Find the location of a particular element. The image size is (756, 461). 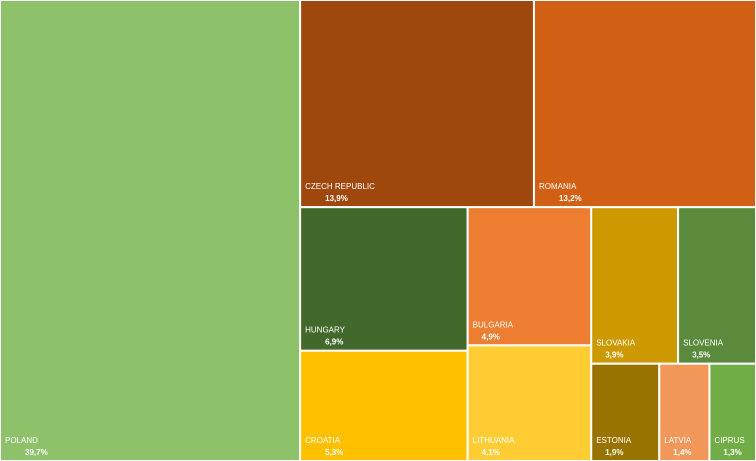

value-label: 13,2% is located at coordinates (570, 198).